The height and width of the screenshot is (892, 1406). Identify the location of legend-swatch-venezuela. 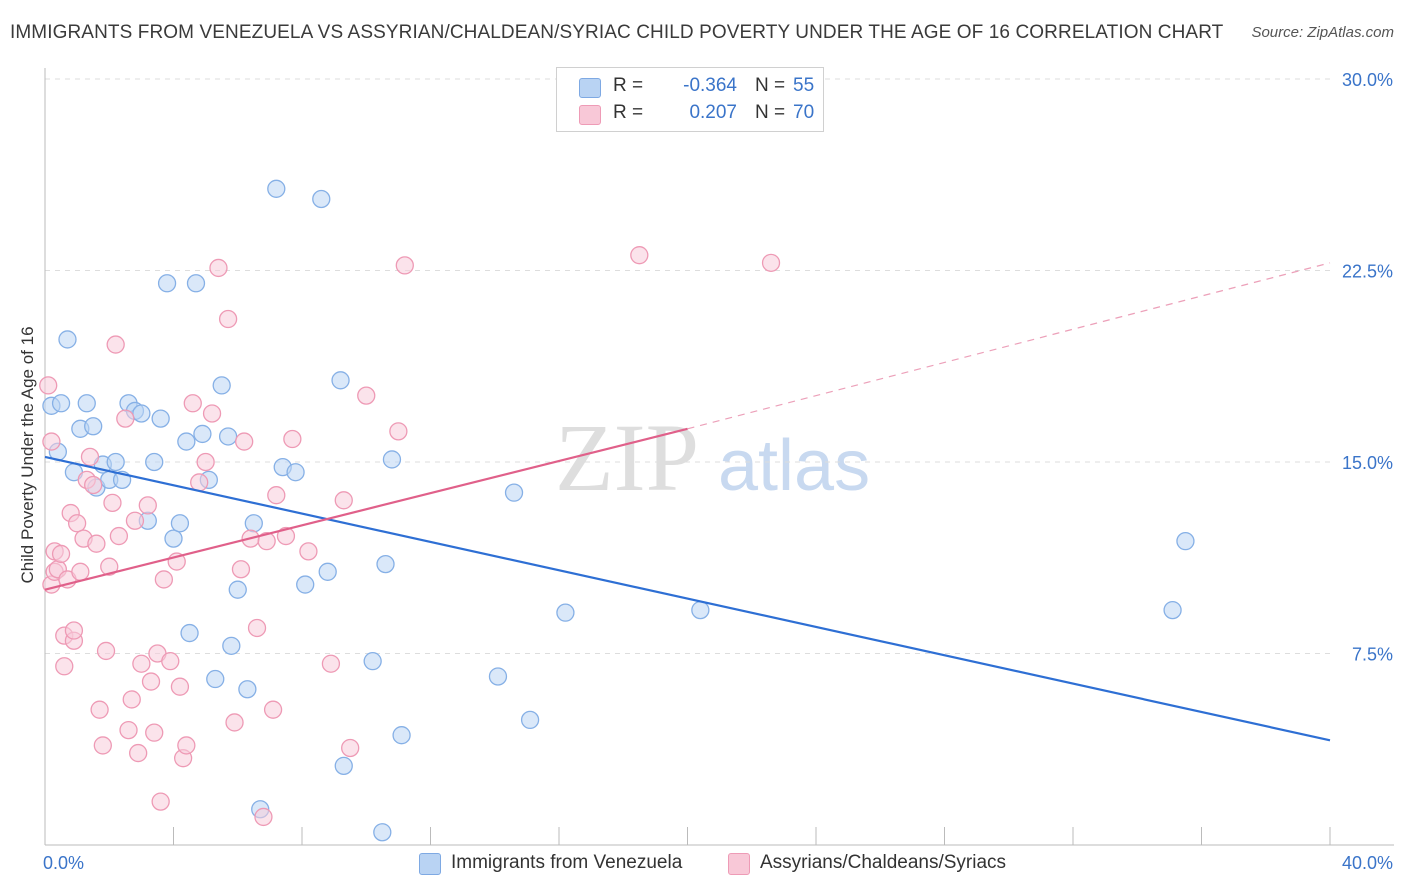
(590, 88).